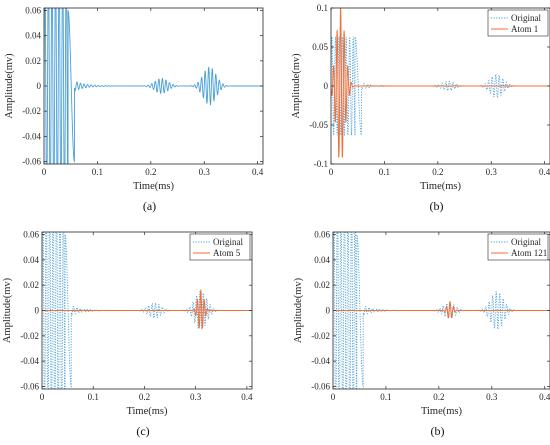  What do you see at coordinates (149, 206) in the screenshot?
I see `panel-caption: (a)` at bounding box center [149, 206].